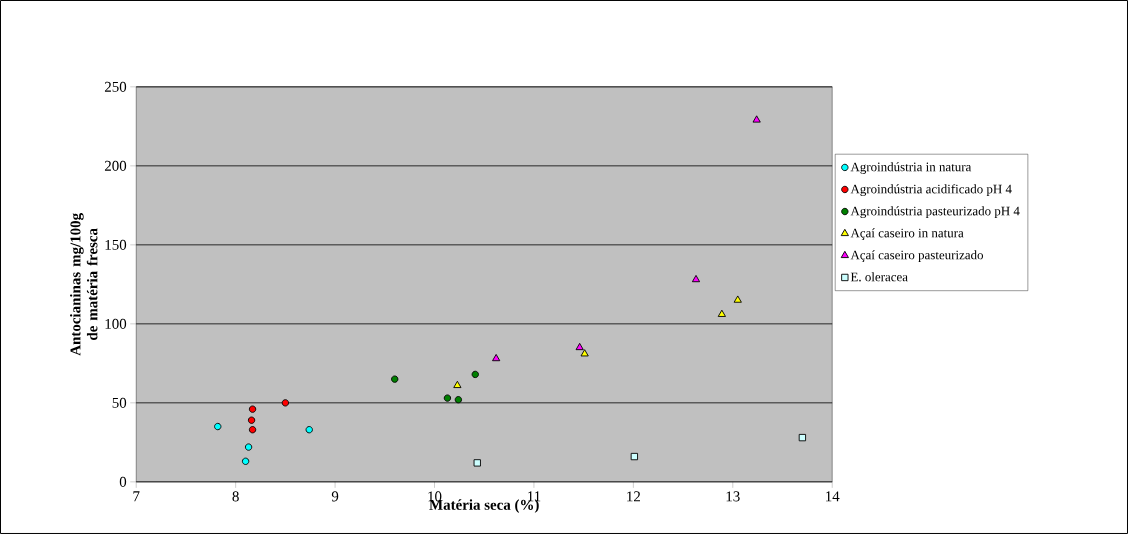 This screenshot has height=534, width=1128. I want to click on y-tick-label: 100, so click(116, 323).